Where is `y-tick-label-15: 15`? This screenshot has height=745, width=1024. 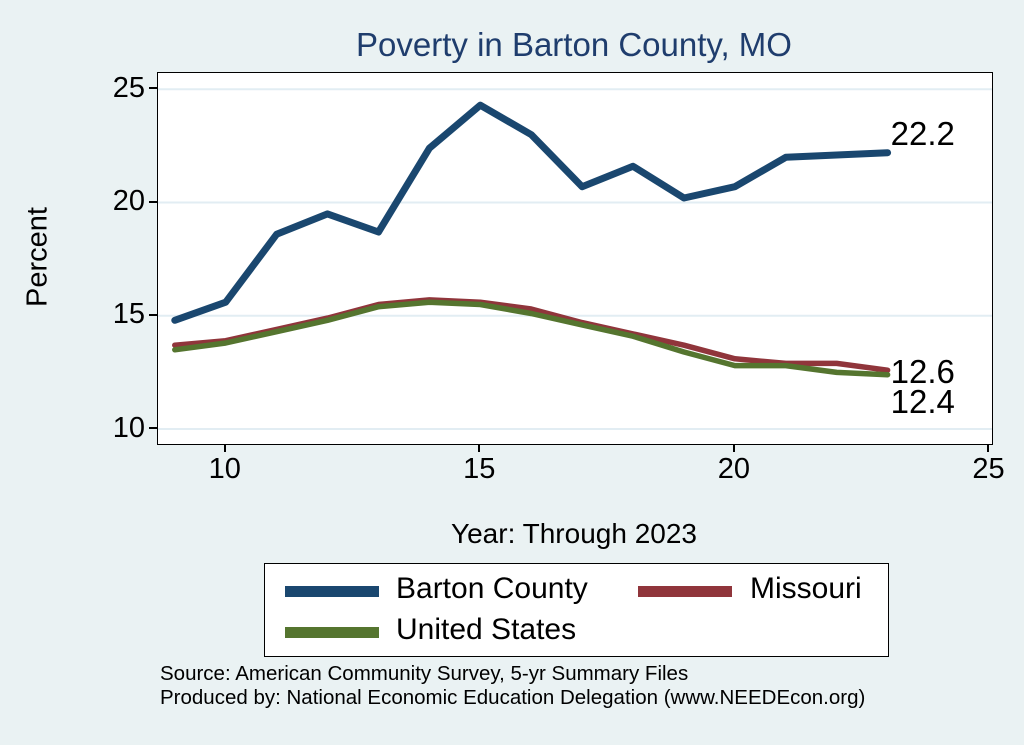 y-tick-label-15: 15 is located at coordinates (128, 314).